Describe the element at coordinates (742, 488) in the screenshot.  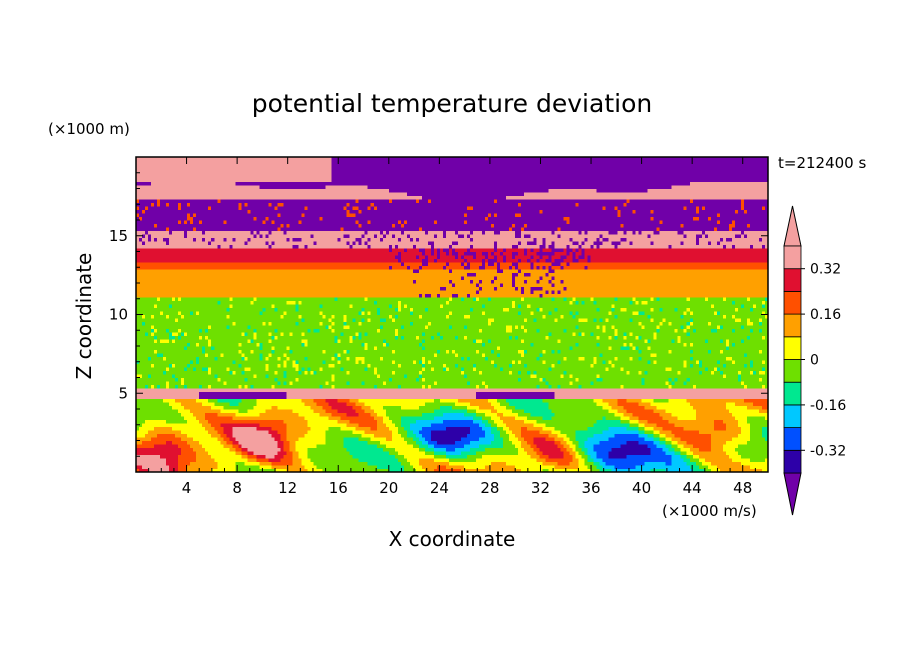
I see `x-tick-label: 48` at that location.